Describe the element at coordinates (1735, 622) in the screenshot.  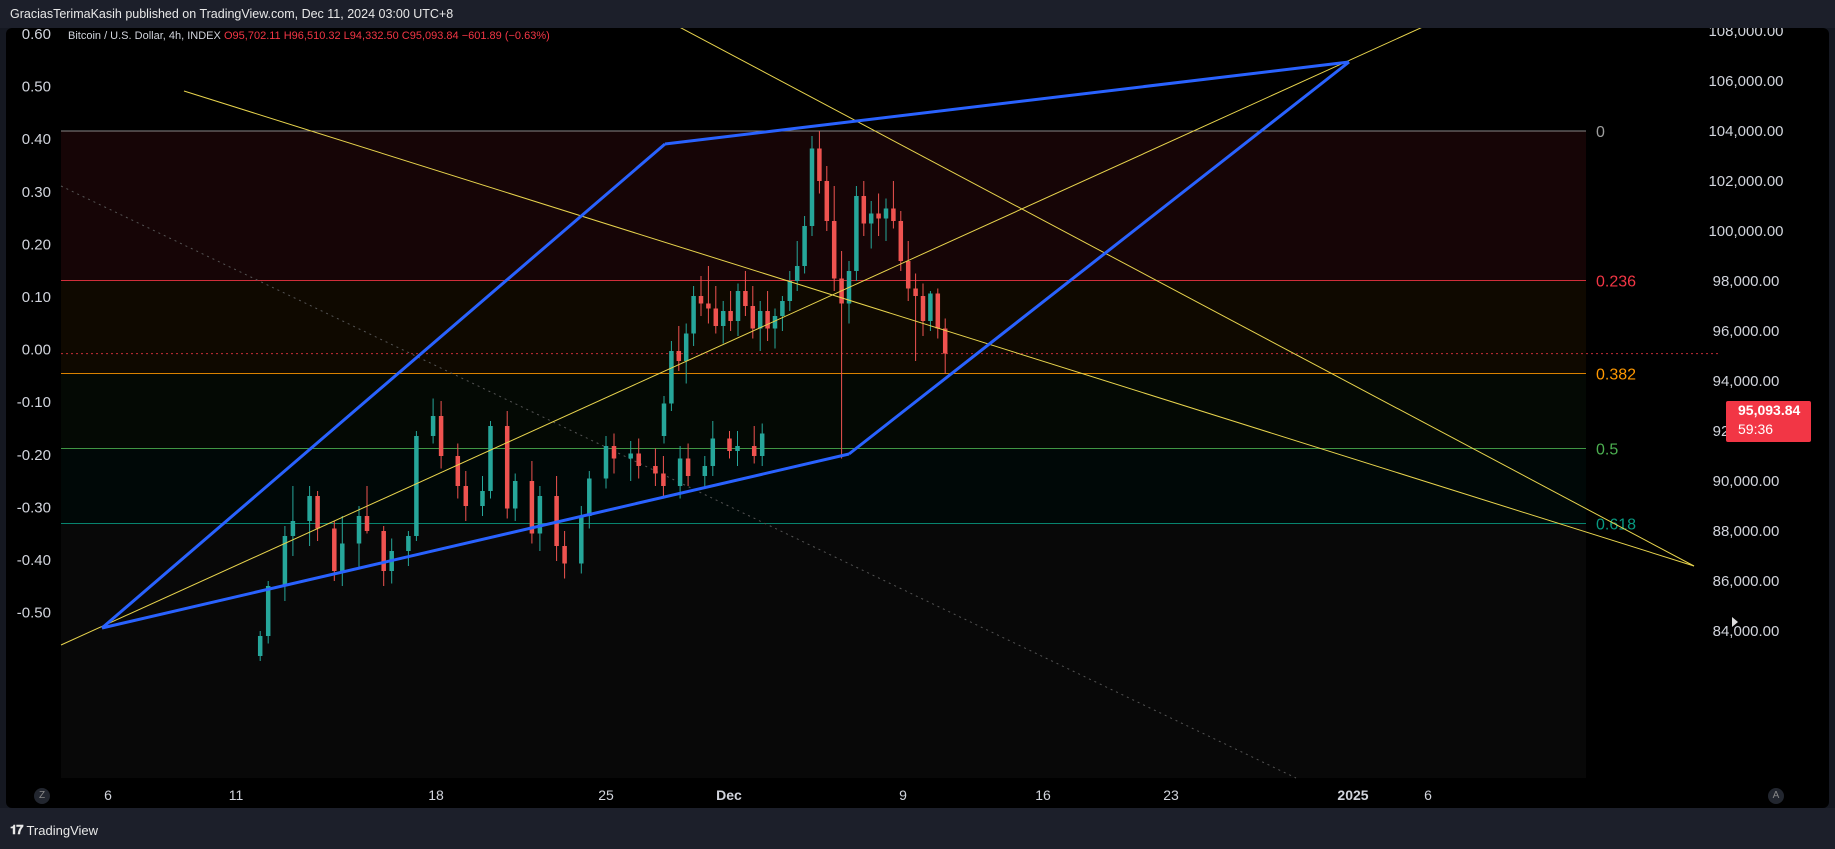
I see `cursor-icon` at that location.